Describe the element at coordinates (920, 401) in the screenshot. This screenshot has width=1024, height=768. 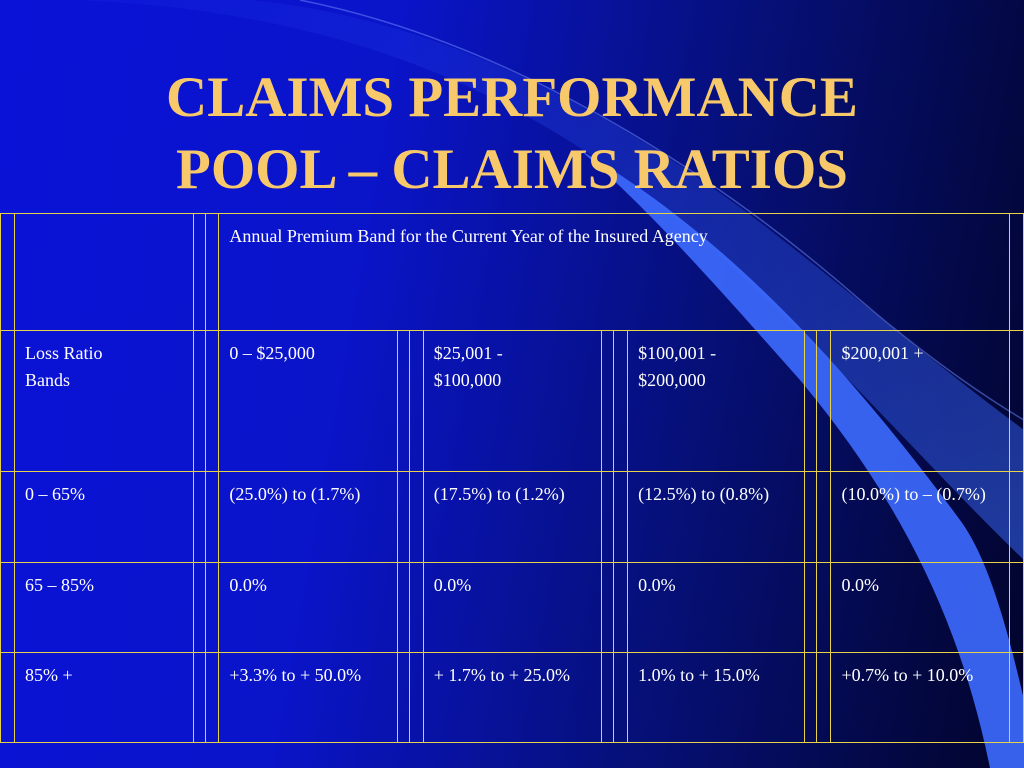
I see `premium-band: $200,001 +` at that location.